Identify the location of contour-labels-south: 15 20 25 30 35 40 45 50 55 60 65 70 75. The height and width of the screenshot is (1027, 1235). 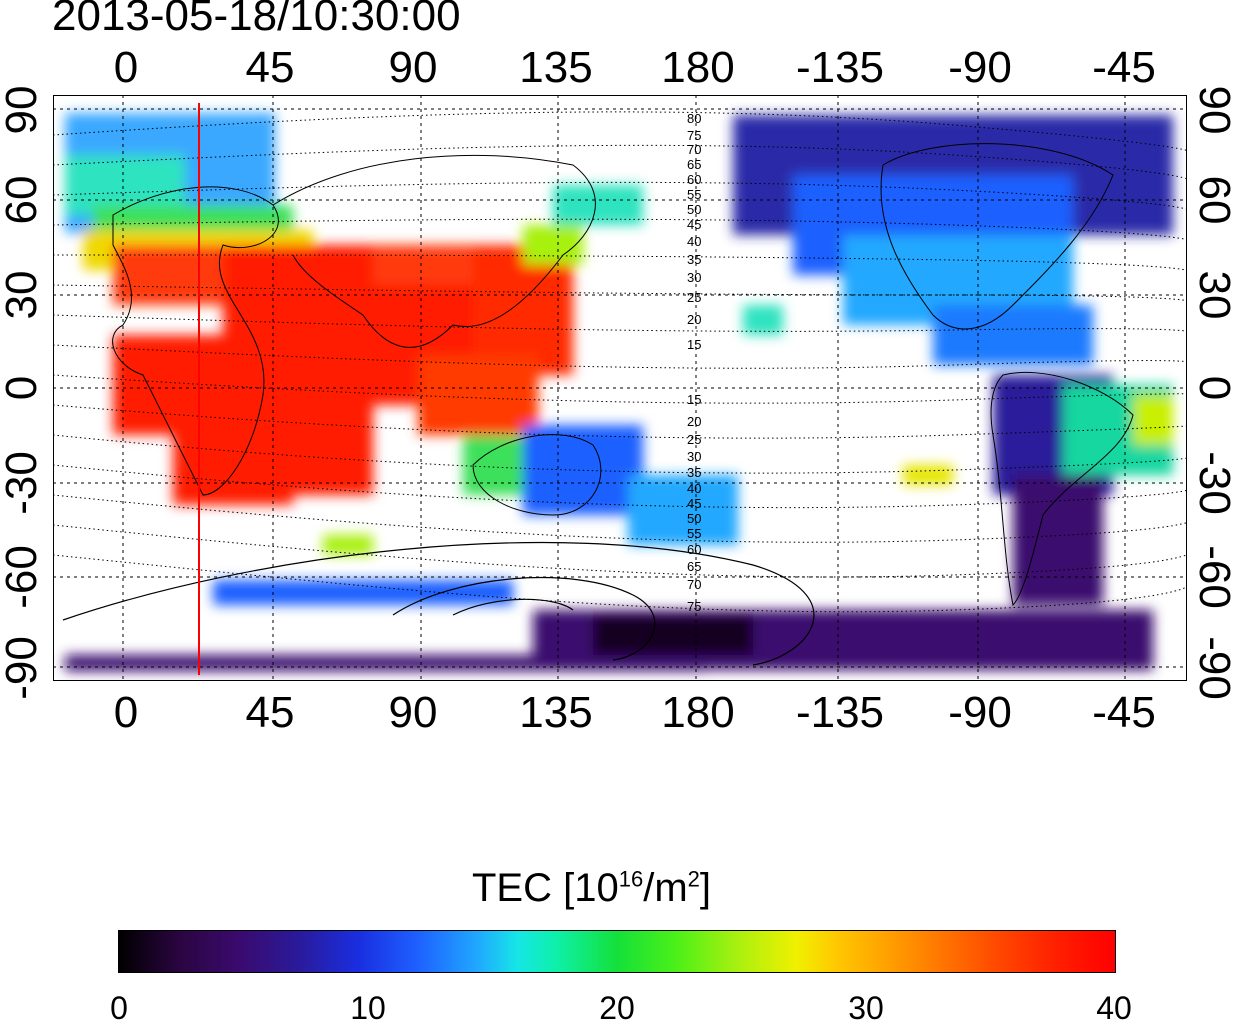
(694, 503).